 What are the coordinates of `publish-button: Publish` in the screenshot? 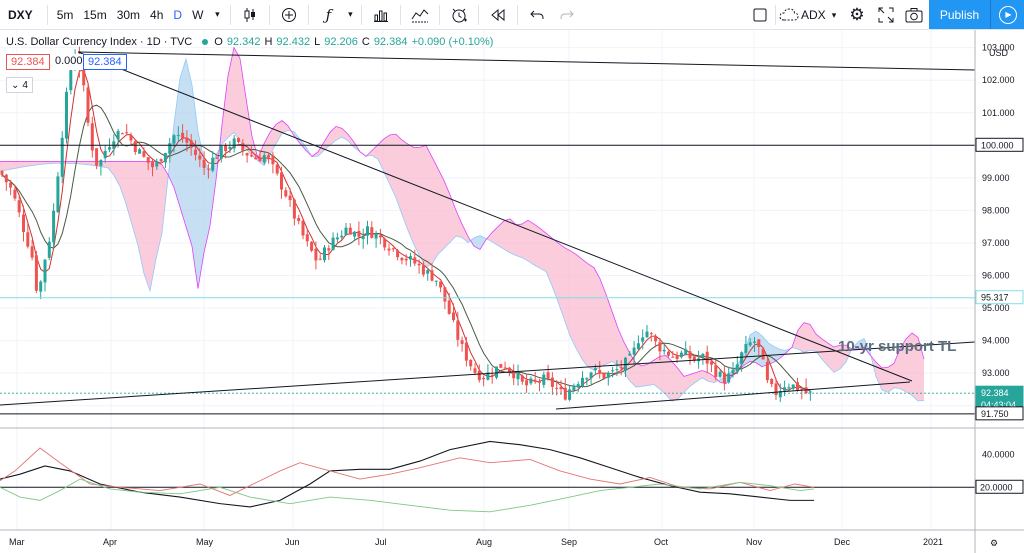 It's located at (959, 14).